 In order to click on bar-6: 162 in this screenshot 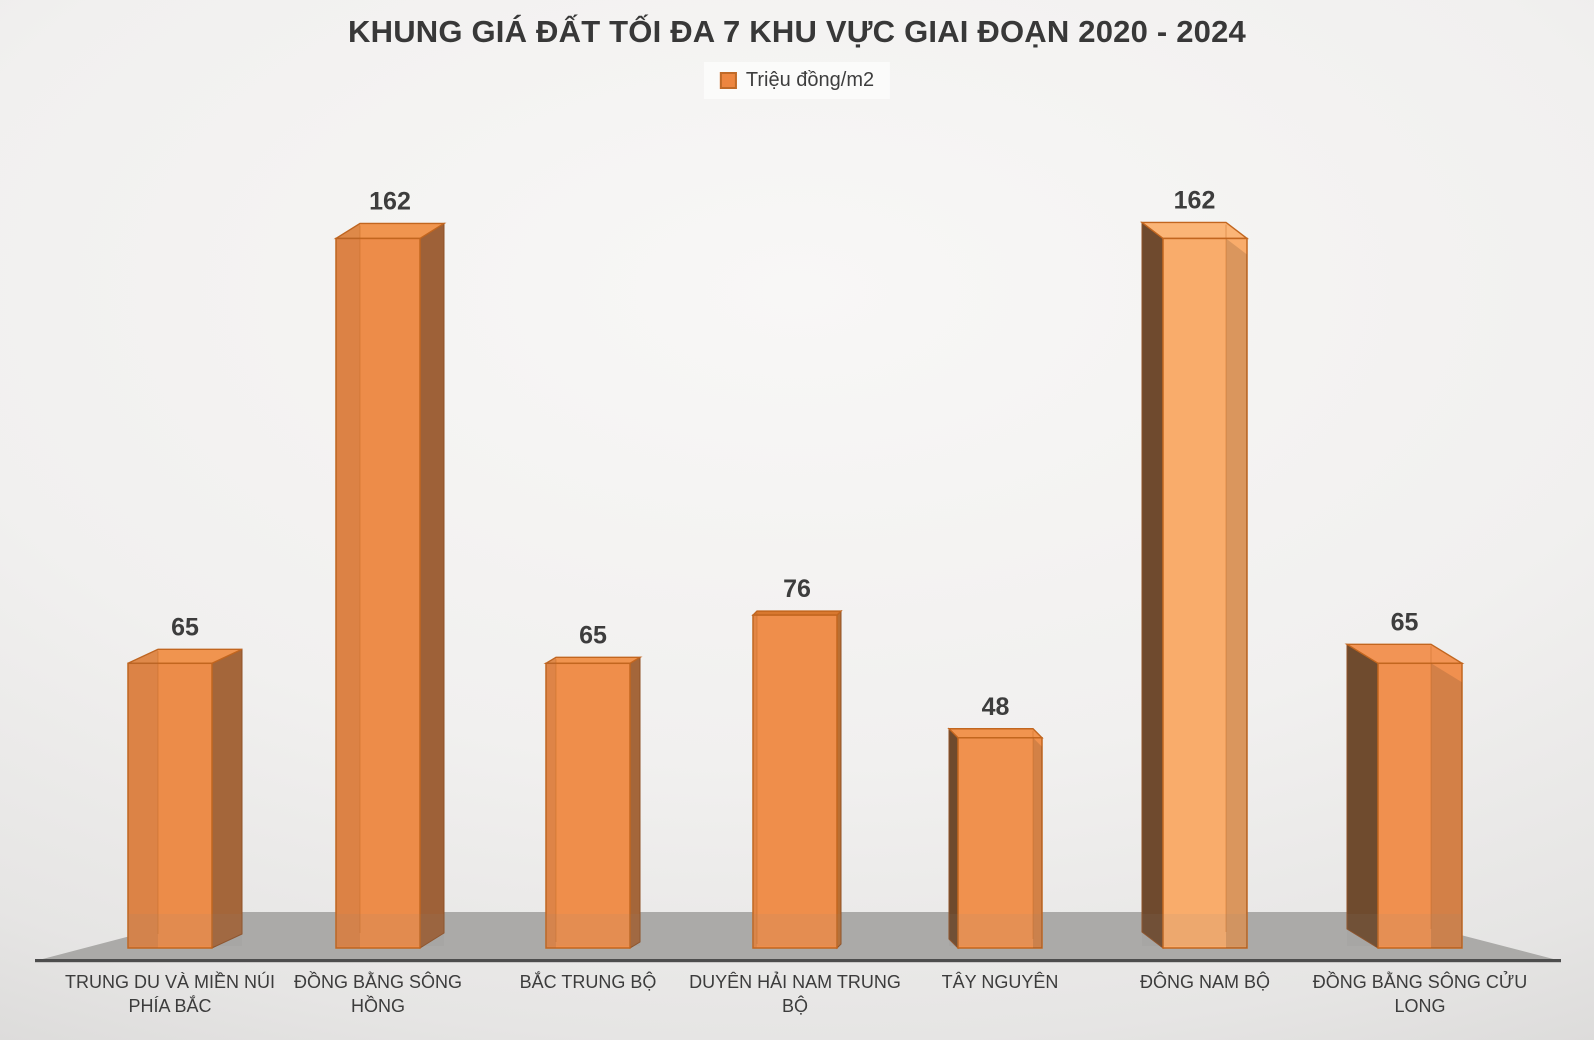, I will do `click(1194, 568)`.